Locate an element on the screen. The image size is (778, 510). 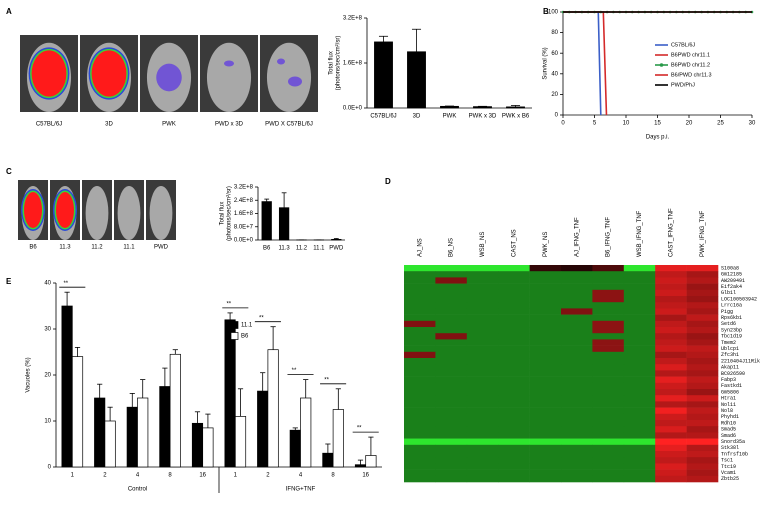
y-tick-label: 2.4E+8 is located at coordinates (244, 201).